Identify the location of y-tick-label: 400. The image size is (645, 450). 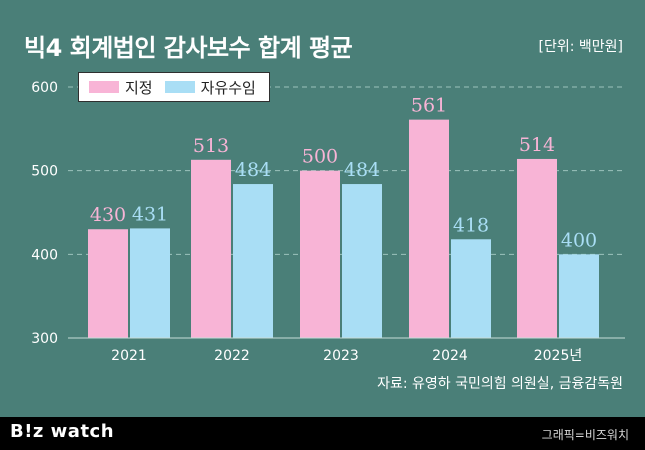
(44, 255).